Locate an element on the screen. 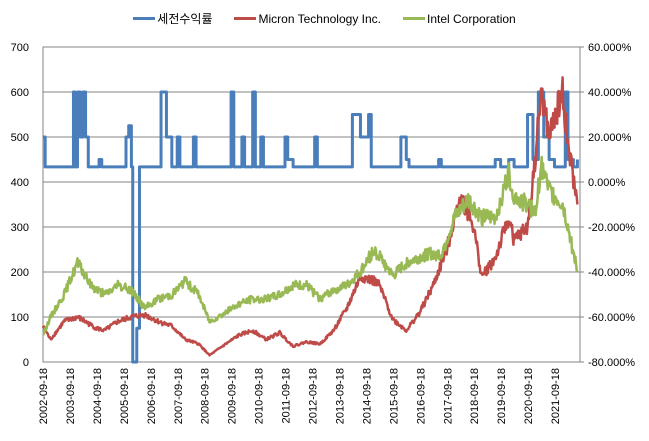 The width and height of the screenshot is (649, 441). y-left-tick-label: 100 is located at coordinates (20, 318).